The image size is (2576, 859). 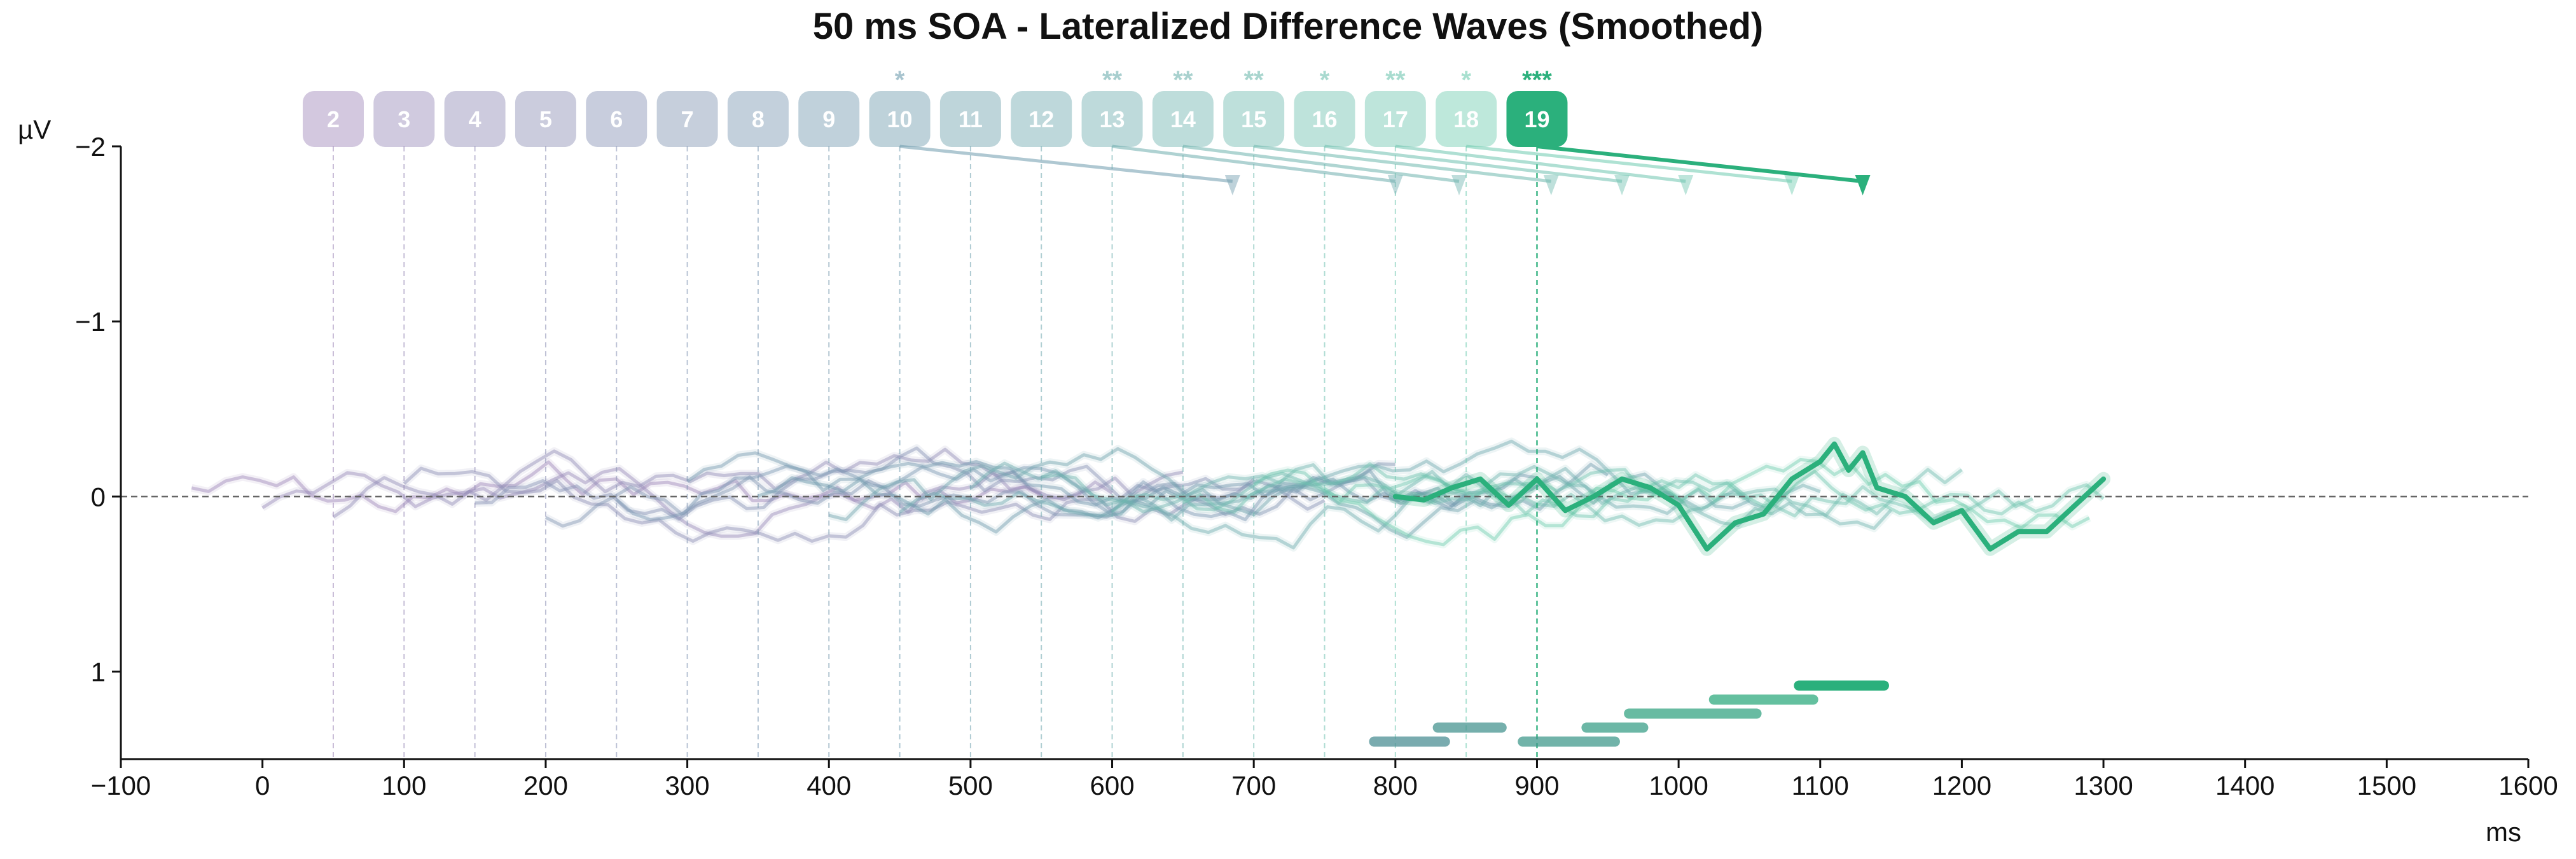 I want to click on sig-marker-19: ***, so click(x=1537, y=80).